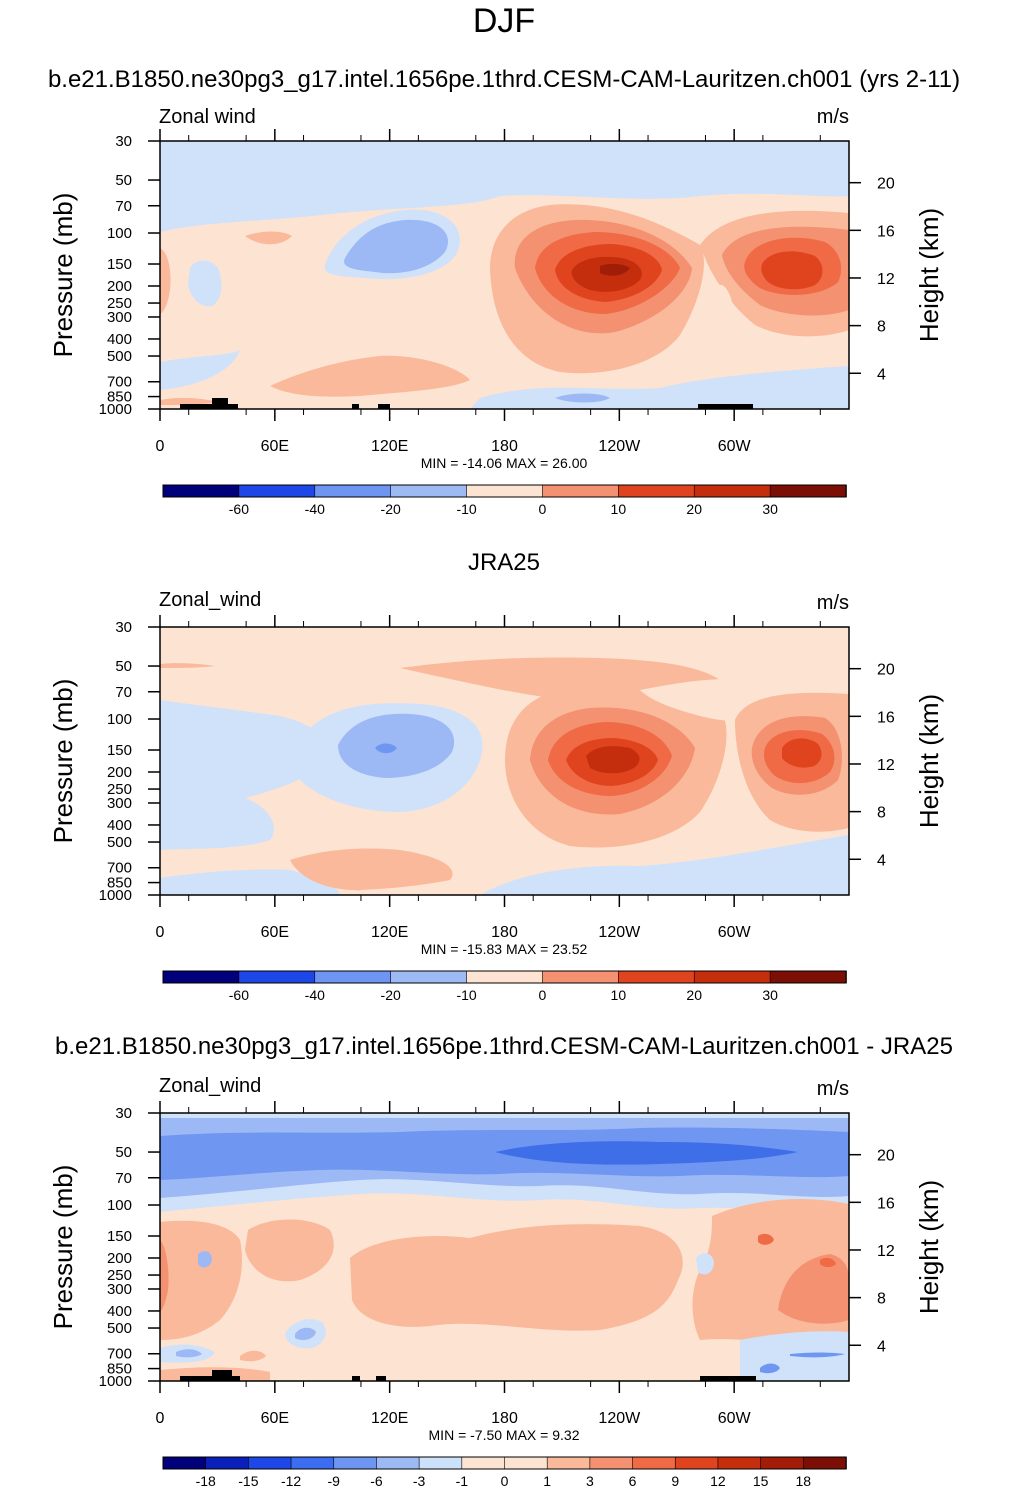 The image size is (1009, 1492). I want to click on colorbar-label: -1, so click(462, 1481).